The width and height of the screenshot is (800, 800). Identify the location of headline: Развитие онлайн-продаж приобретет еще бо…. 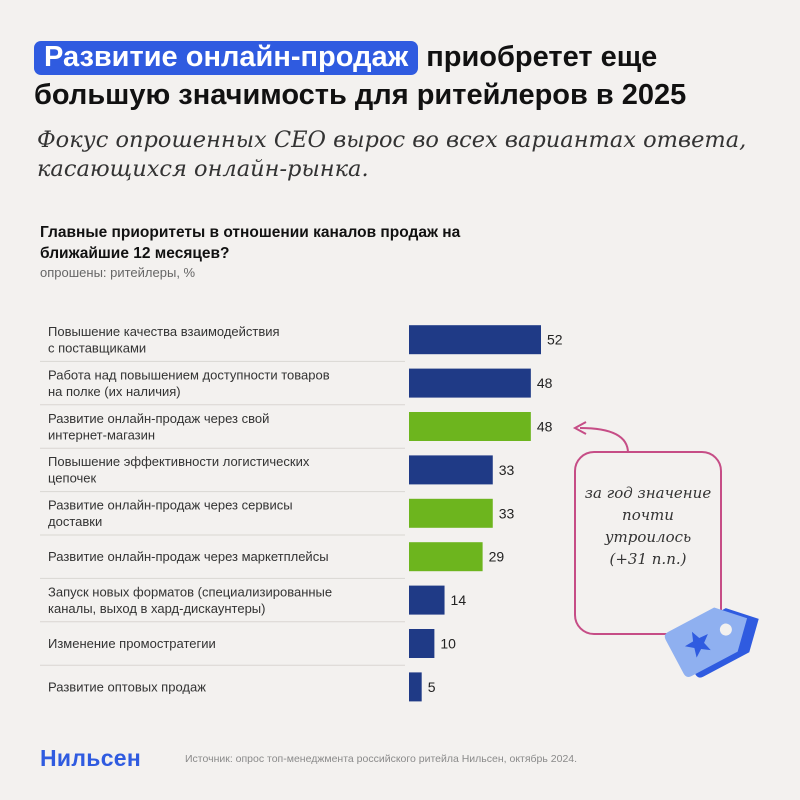
(404, 76).